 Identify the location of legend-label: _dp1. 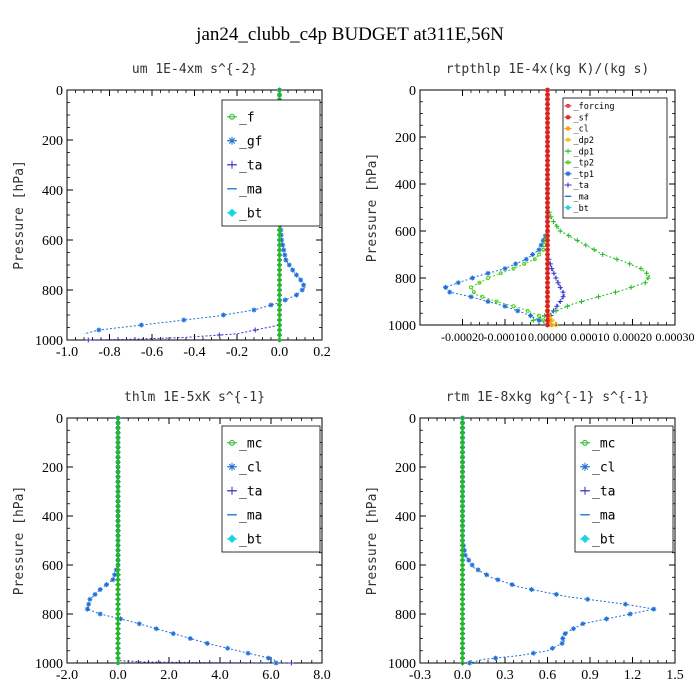
(584, 152).